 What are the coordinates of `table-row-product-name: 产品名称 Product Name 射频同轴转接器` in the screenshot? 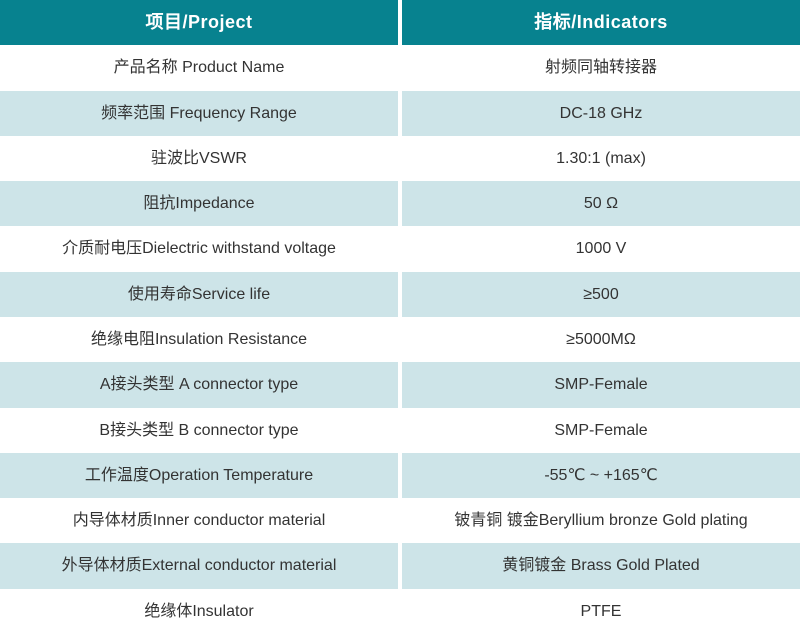 It's located at (400, 68).